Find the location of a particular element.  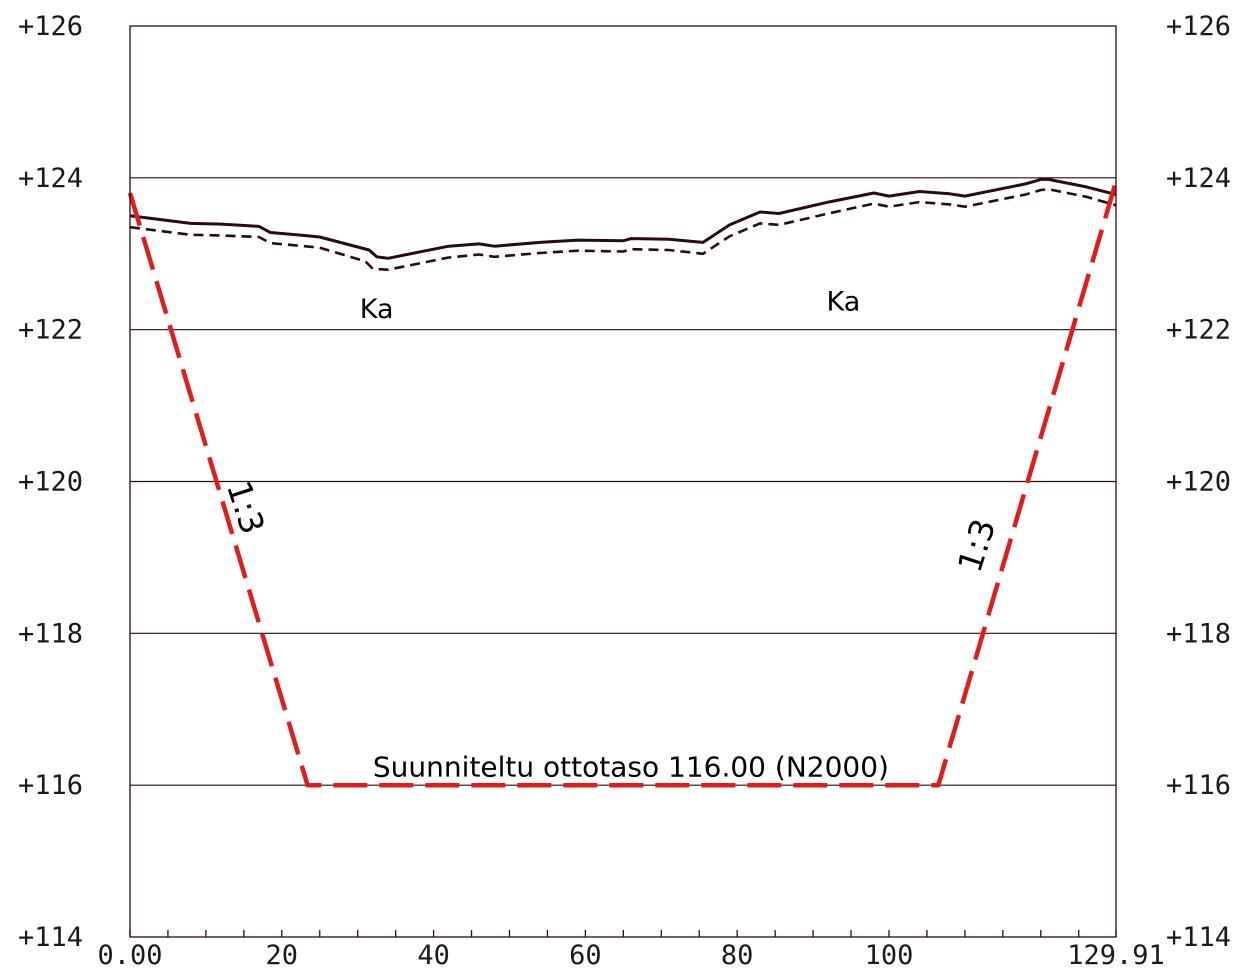

y-tick-label-left: +124 is located at coordinates (50, 178).